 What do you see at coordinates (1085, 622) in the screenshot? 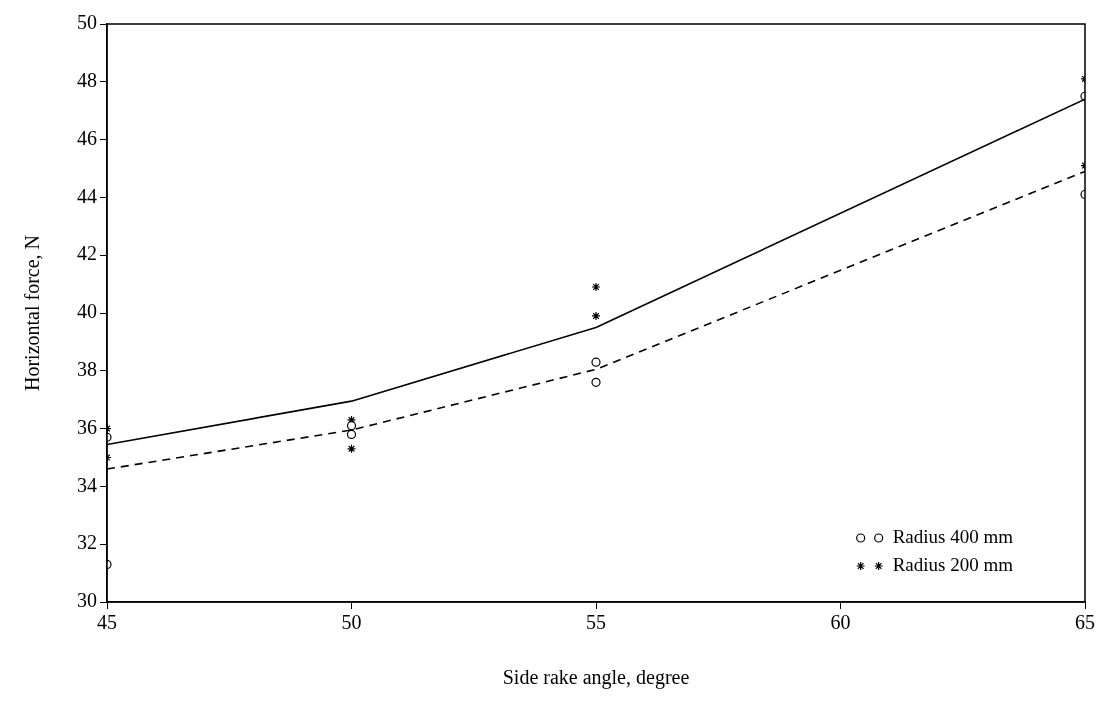
I see `x-tick-label: 65` at bounding box center [1085, 622].